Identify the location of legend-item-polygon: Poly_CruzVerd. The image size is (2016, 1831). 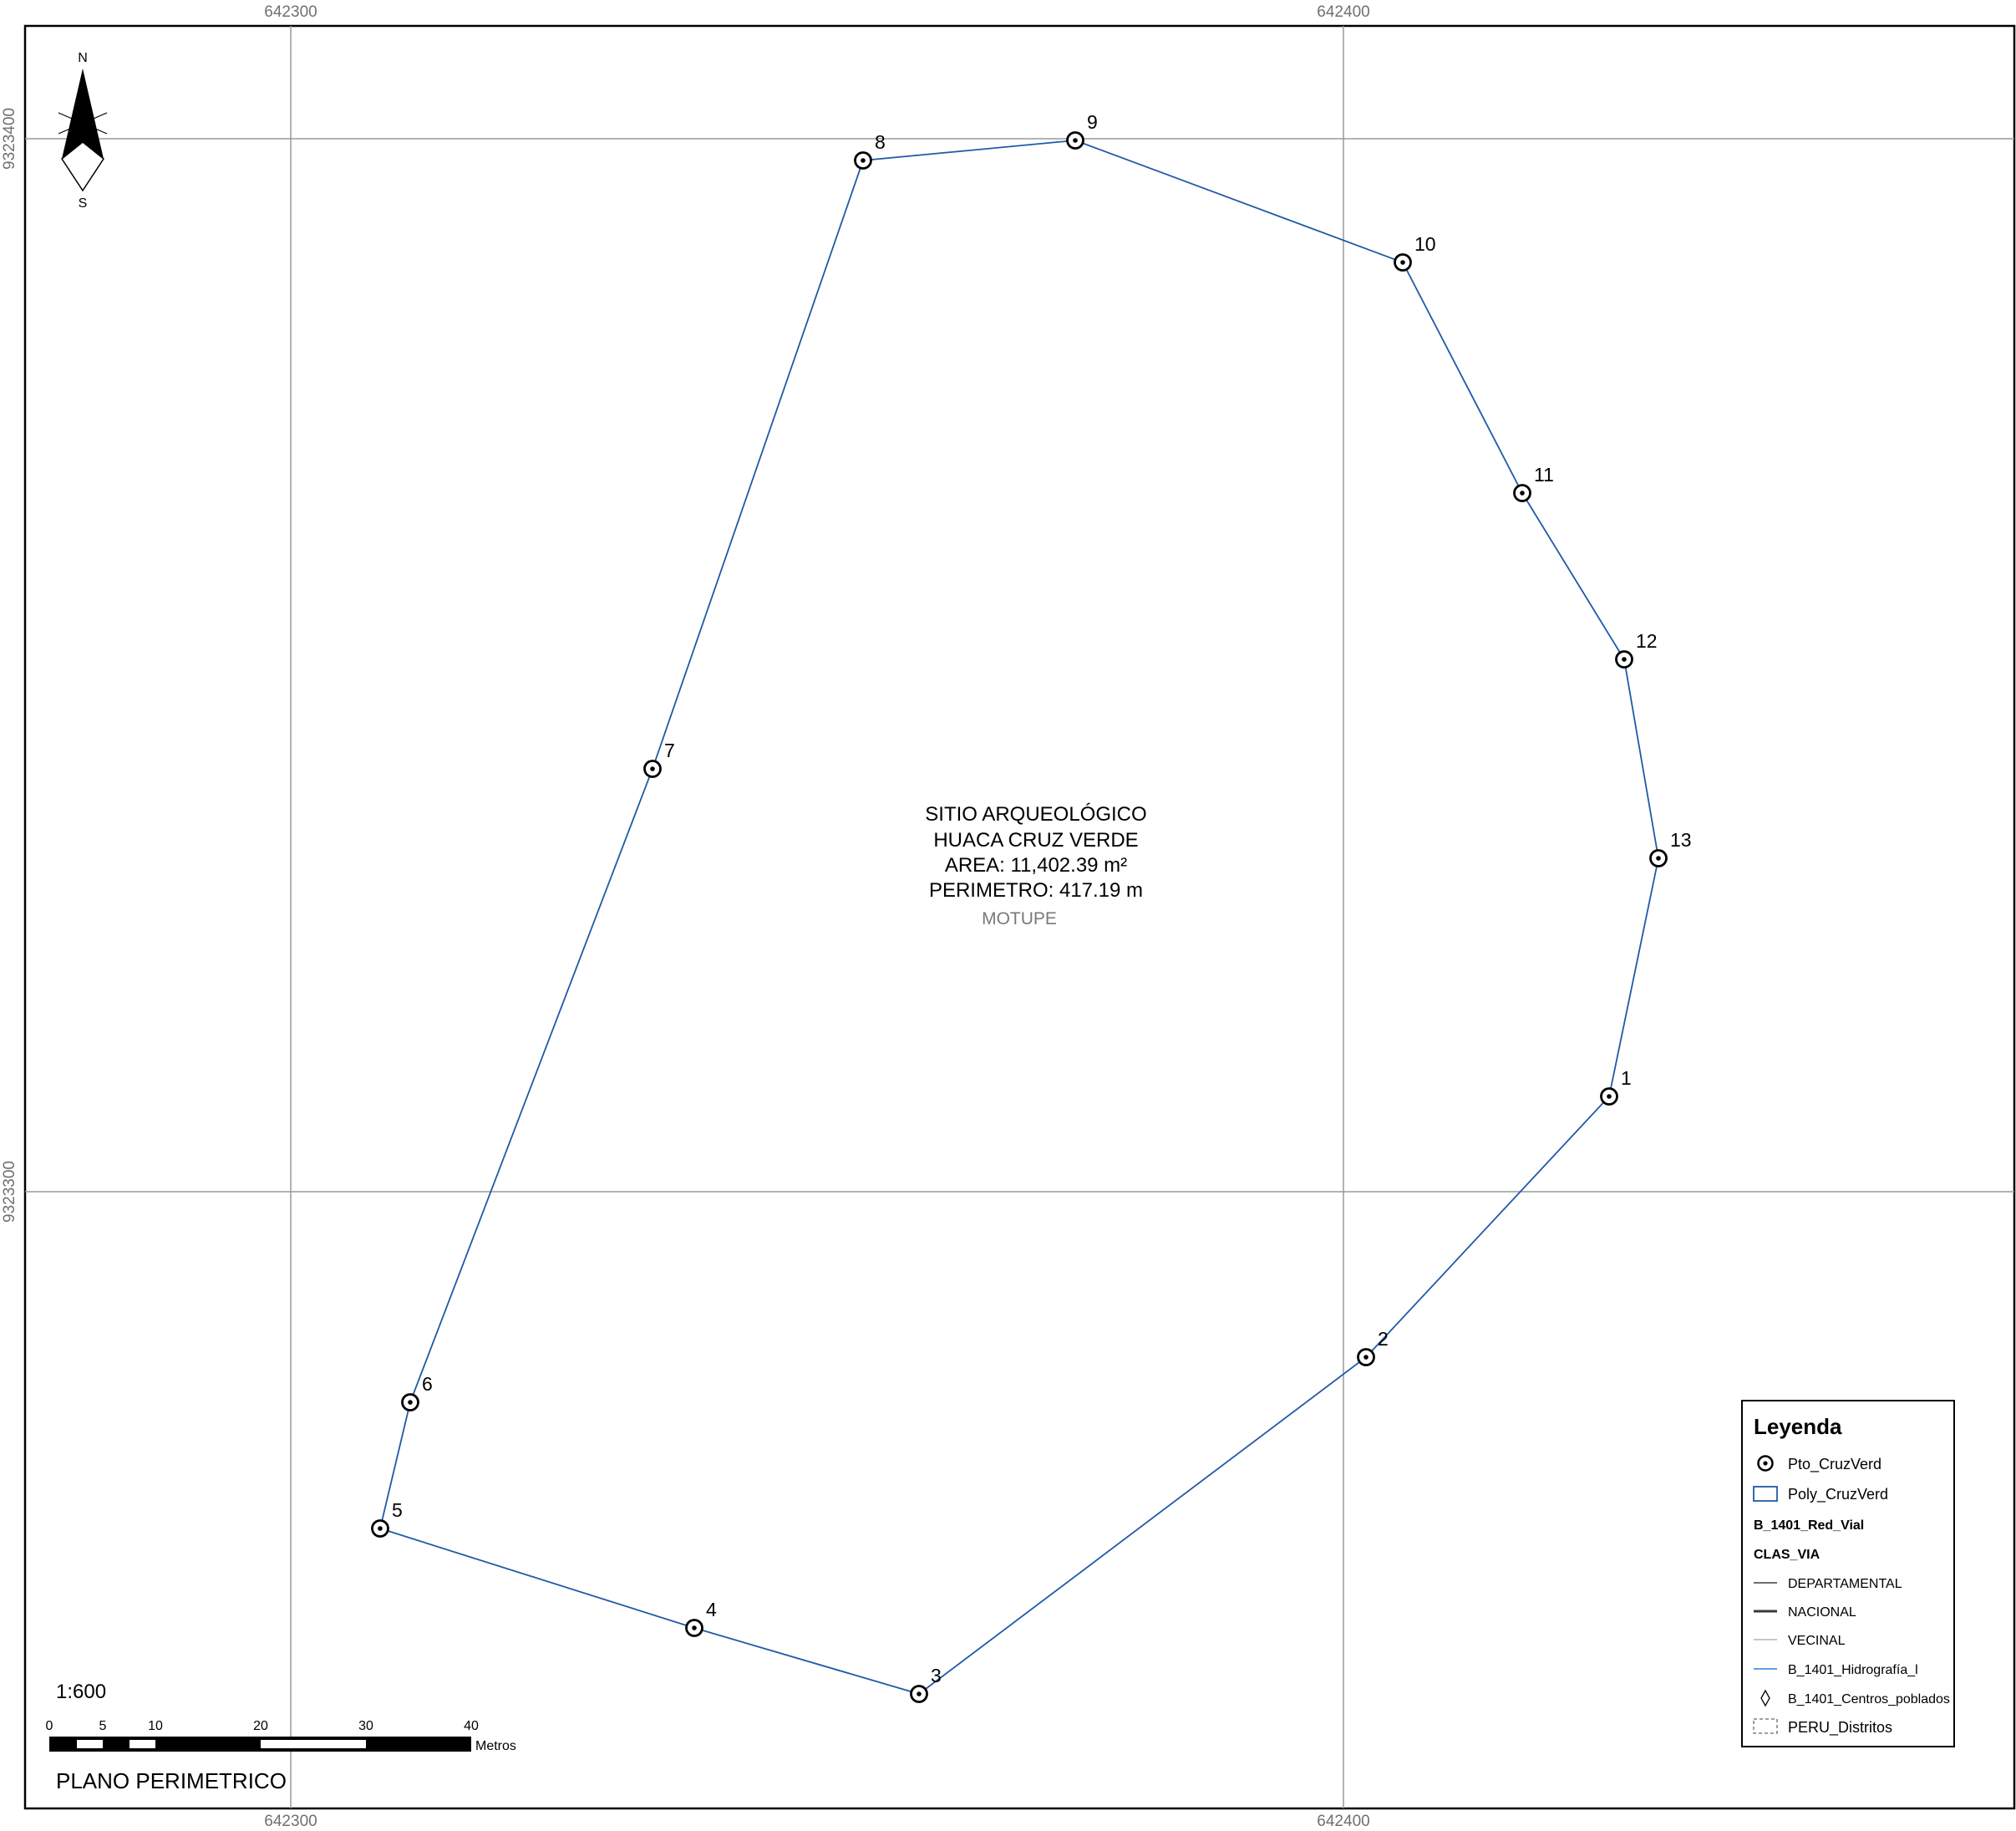
(1838, 1494).